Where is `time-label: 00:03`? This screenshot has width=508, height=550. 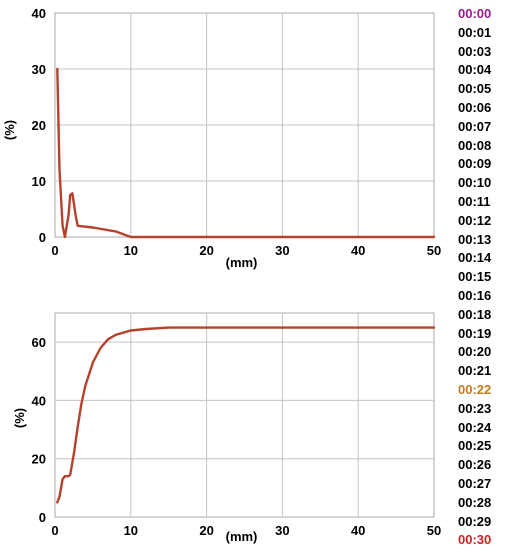
time-label: 00:03 is located at coordinates (475, 51).